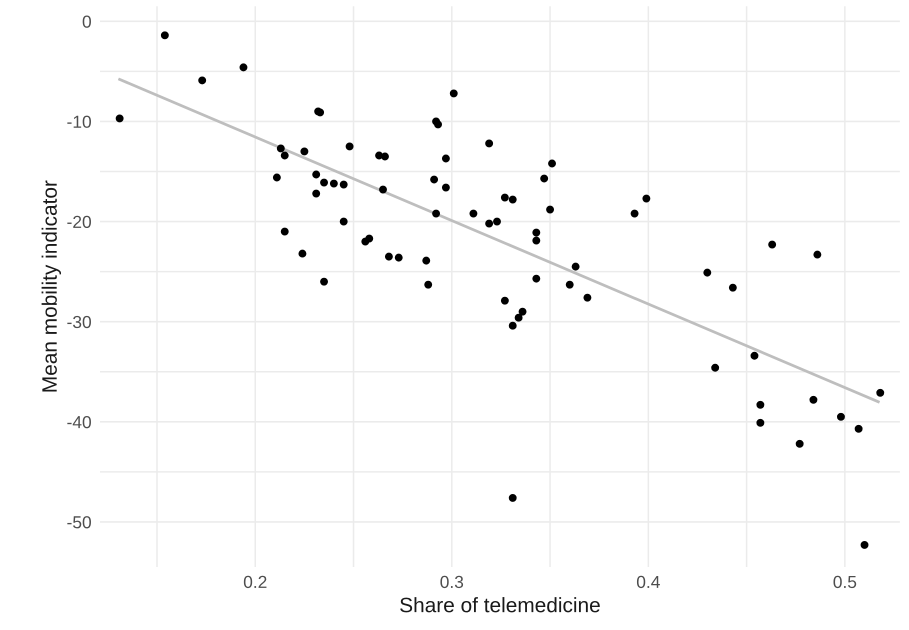 The height and width of the screenshot is (630, 909). I want to click on y-tick-label: 0, so click(86, 21).